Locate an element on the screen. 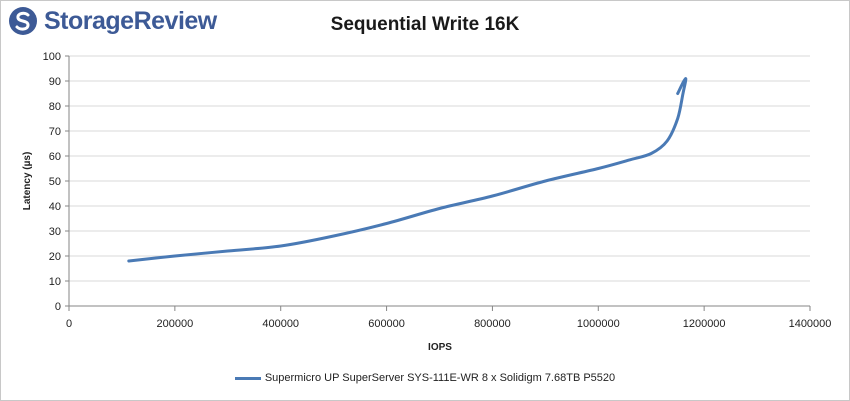 Image resolution: width=850 pixels, height=401 pixels. x-tick-label: 600000 is located at coordinates (386, 324).